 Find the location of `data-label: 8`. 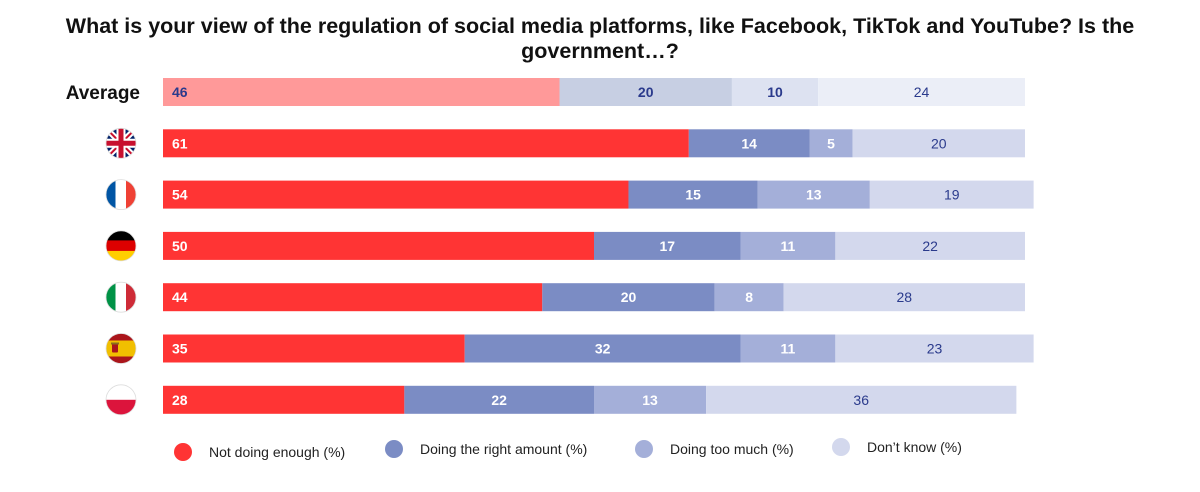

data-label: 8 is located at coordinates (749, 297).